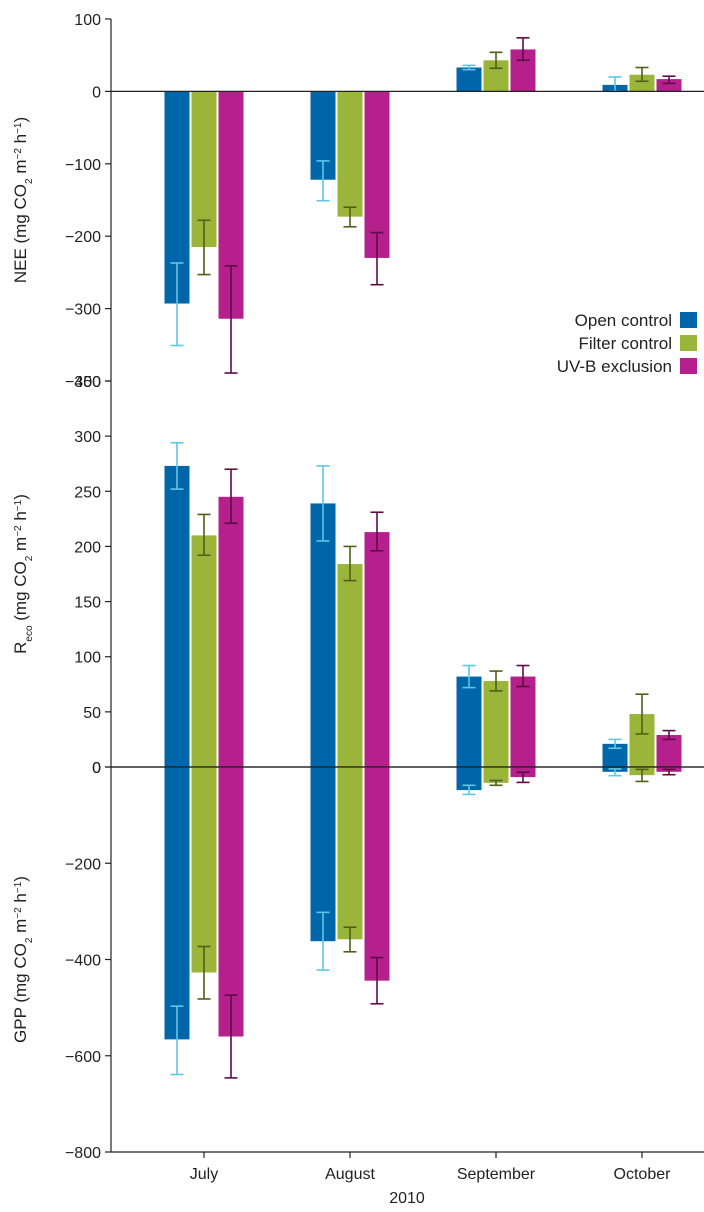 The width and height of the screenshot is (704, 1212). What do you see at coordinates (523, 721) in the screenshot?
I see `bar-reco-uv-b-exclusion-september` at bounding box center [523, 721].